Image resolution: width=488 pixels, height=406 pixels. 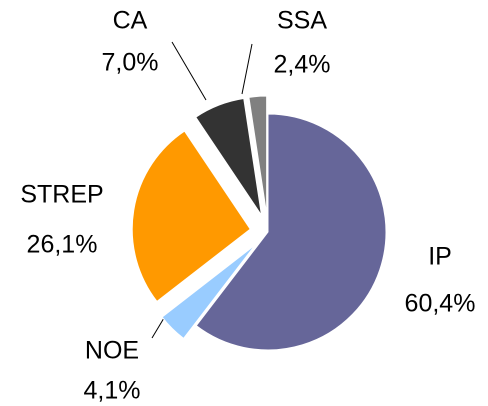 What do you see at coordinates (62, 245) in the screenshot?
I see `slice-value-label: 26,1%` at bounding box center [62, 245].